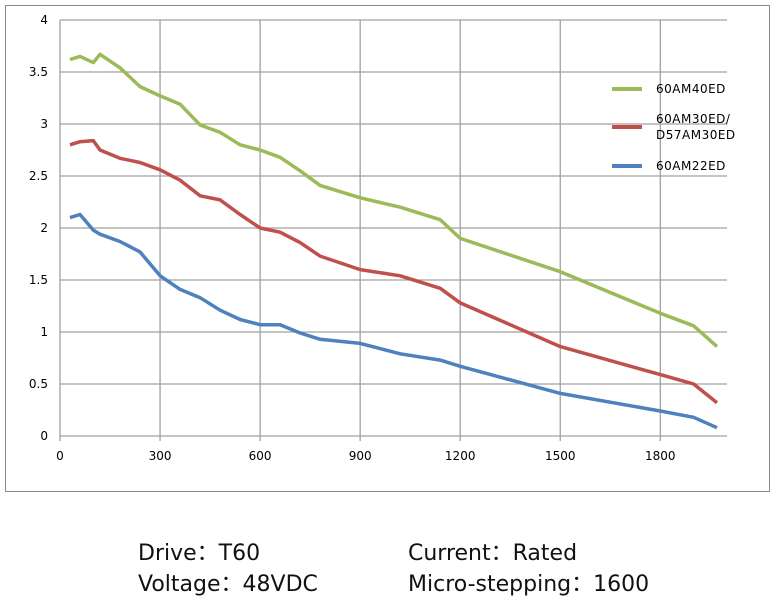  Describe the element at coordinates (44, 20) in the screenshot. I see `y-tick-label: 4` at that location.